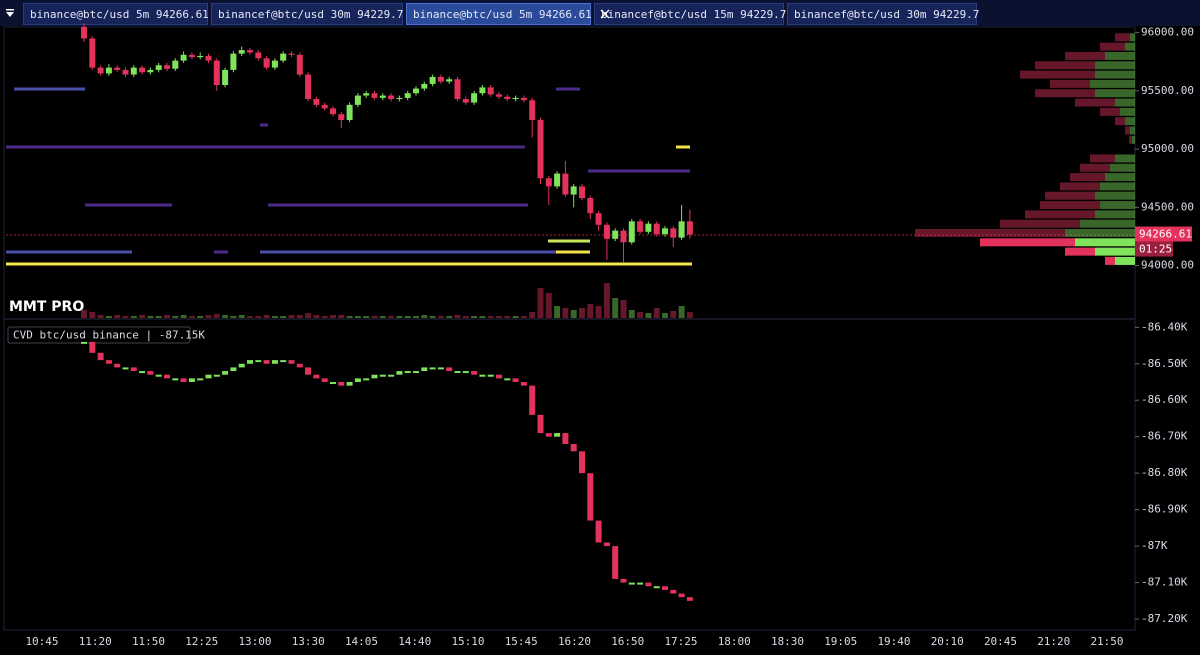 The height and width of the screenshot is (655, 1200). What do you see at coordinates (1053, 641) in the screenshot?
I see `x-tick-label: 21:20` at bounding box center [1053, 641].